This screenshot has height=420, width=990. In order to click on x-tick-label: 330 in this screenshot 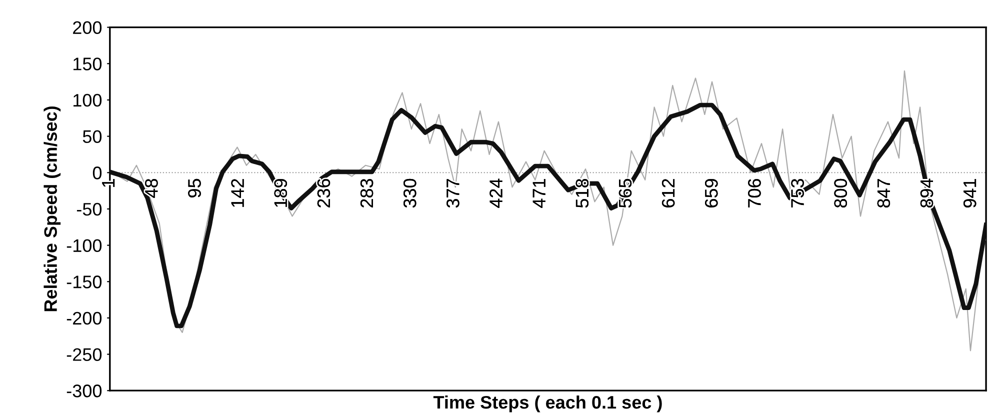, I will do `click(409, 193)`.